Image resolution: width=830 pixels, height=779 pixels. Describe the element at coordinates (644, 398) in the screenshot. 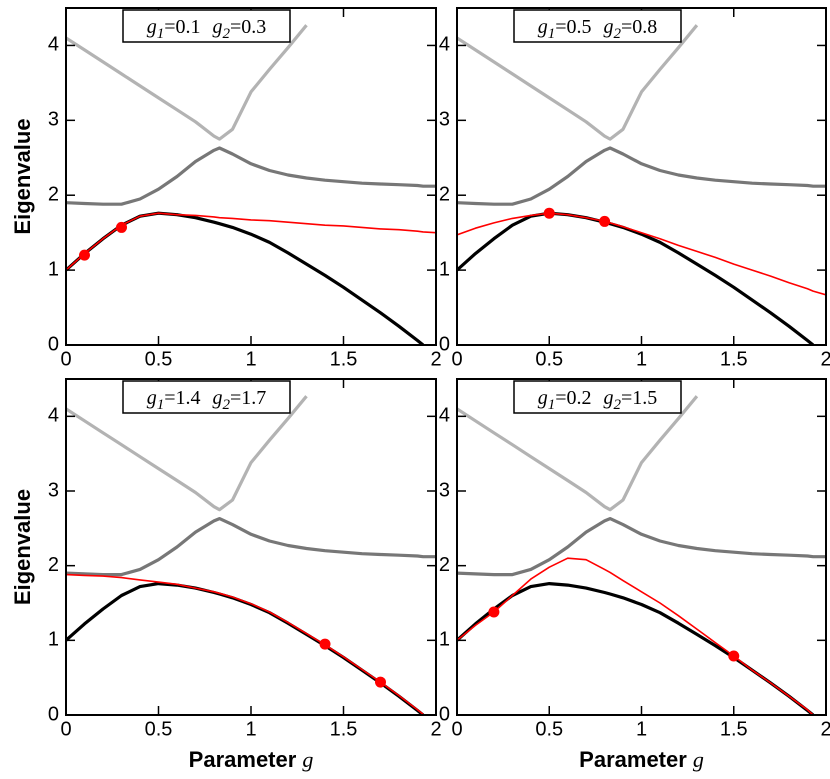

I see `param-value: 1.5` at that location.